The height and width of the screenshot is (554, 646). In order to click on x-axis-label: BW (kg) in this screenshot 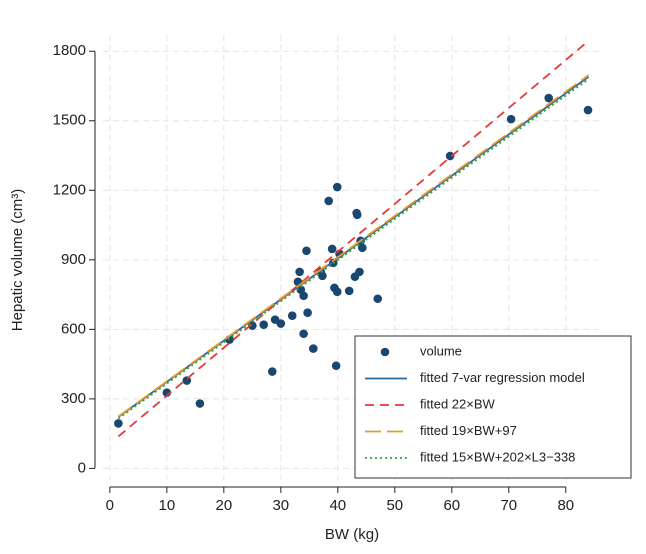, I will do `click(352, 534)`.